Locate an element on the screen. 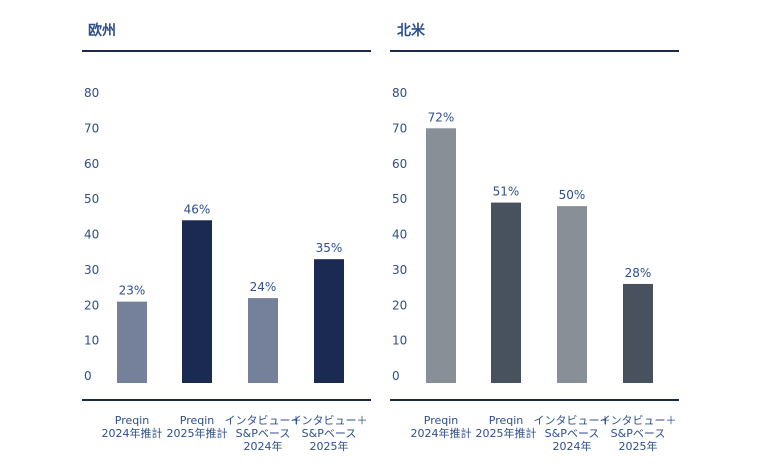 Image resolution: width=768 pixels, height=476 pixels. data-label: 24% is located at coordinates (263, 287).